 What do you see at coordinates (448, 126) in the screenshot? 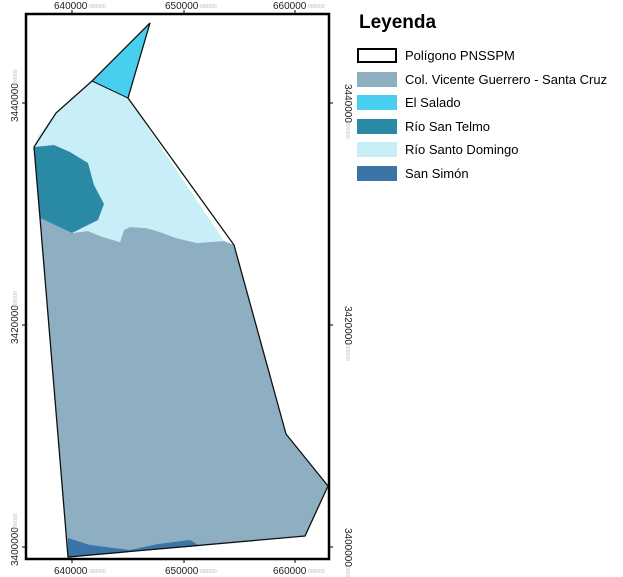
I see `legend-label: Río San Telmo` at bounding box center [448, 126].